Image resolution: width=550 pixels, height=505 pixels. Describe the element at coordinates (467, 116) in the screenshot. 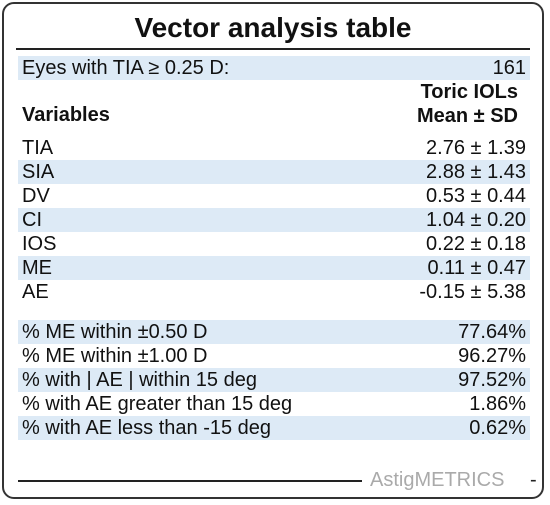

I see `mean-sd-label: Mean ± SD` at that location.